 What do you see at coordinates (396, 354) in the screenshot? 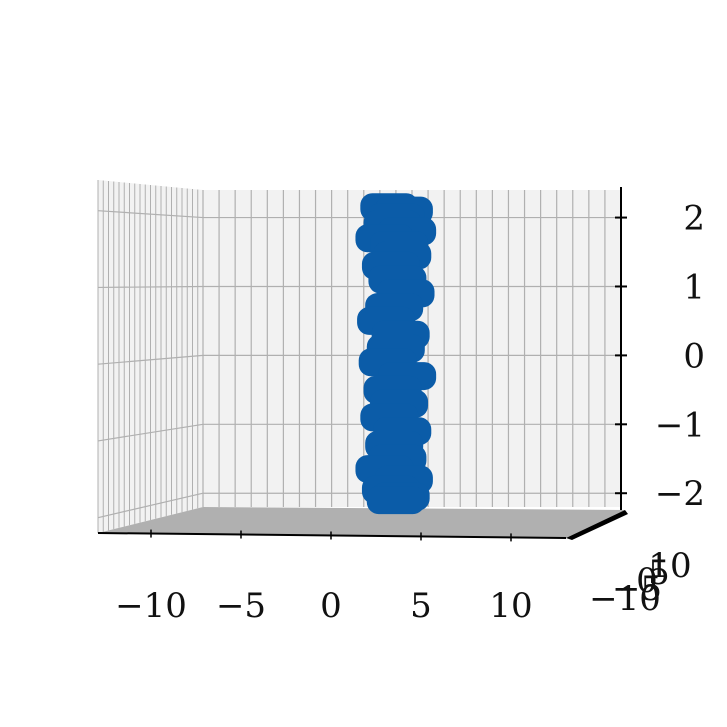
I see `data-points` at bounding box center [396, 354].